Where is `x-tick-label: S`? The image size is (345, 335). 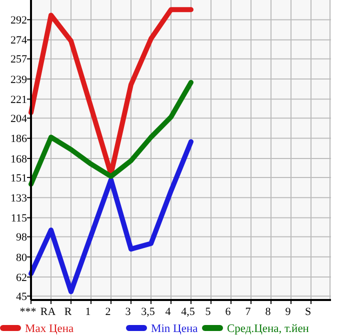 x-tick-label: S is located at coordinates (308, 312).